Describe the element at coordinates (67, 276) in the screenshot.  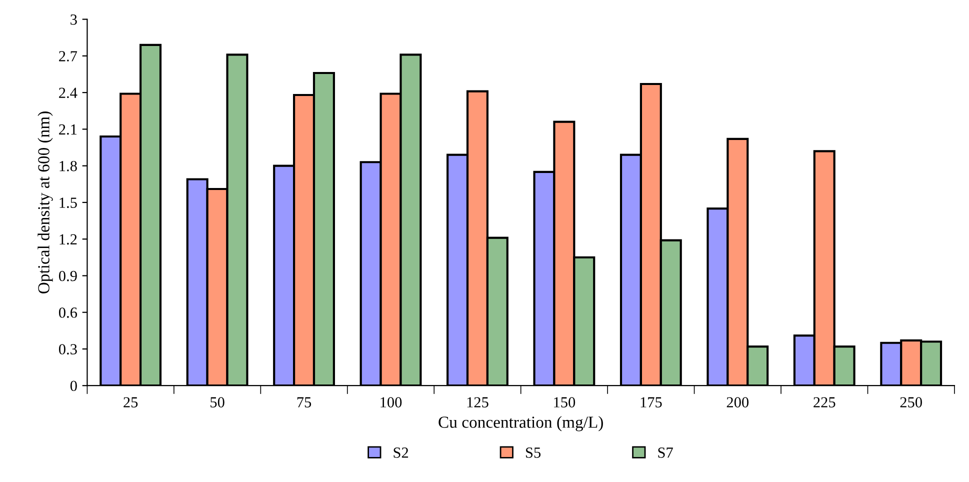
I see `y-tick-label: 0.9` at that location.